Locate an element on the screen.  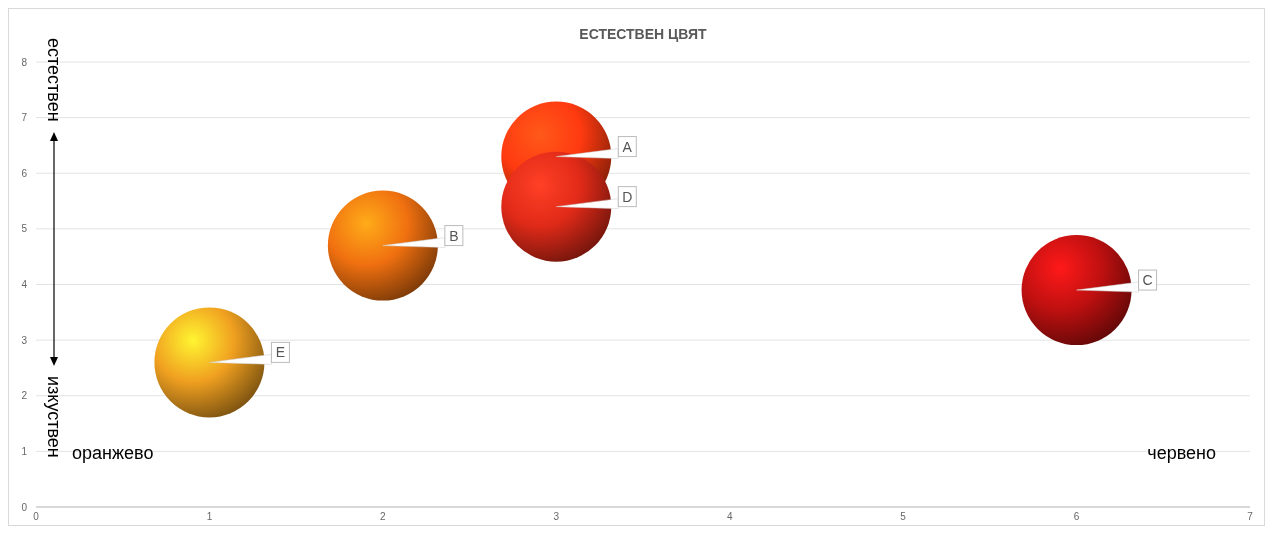
y-tick-label: 7 is located at coordinates (24, 118).